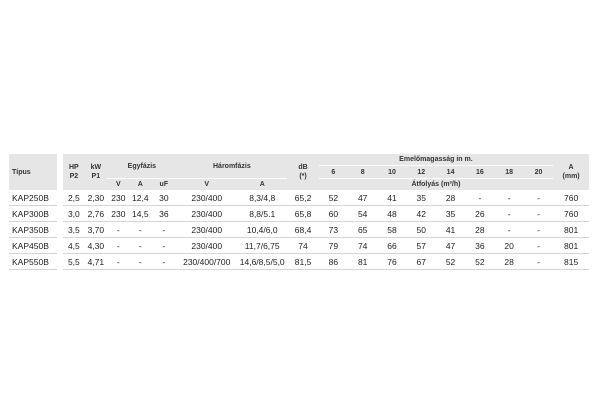 This screenshot has width=599, height=420. What do you see at coordinates (571, 261) in the screenshot?
I see `cell-a-length: 815` at bounding box center [571, 261].